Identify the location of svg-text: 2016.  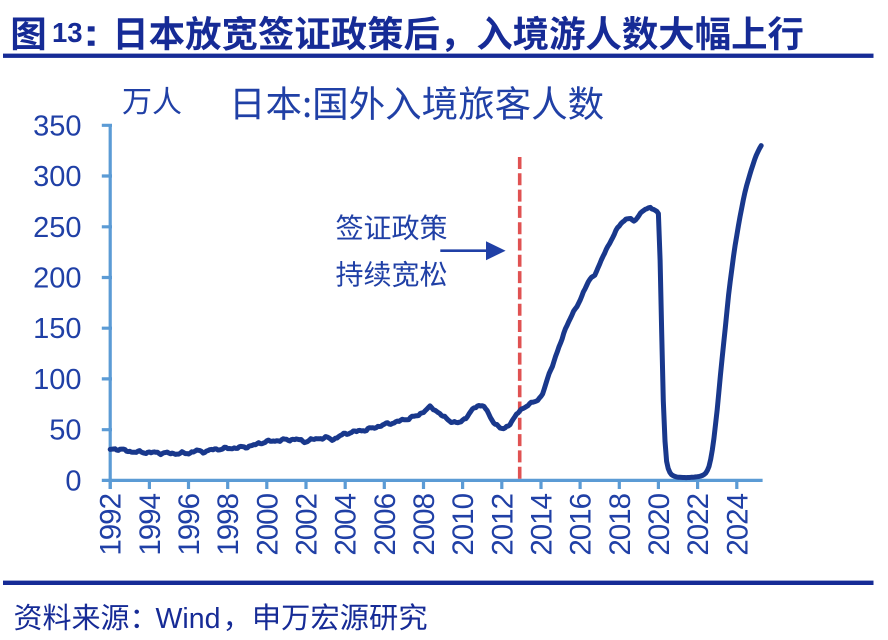
(581, 524).